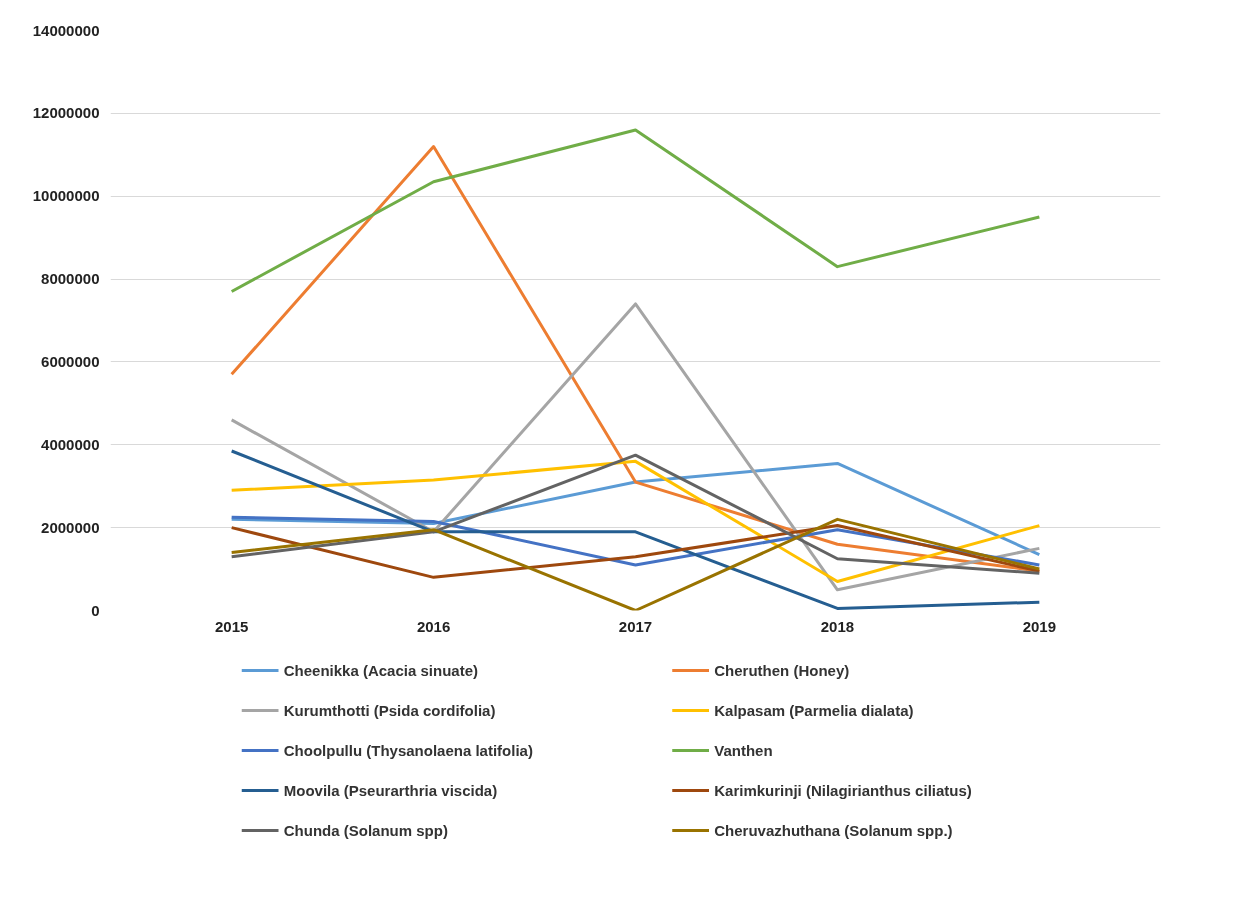 The image size is (1245, 909). What do you see at coordinates (70, 279) in the screenshot?
I see `y-tick-label: 8000000` at bounding box center [70, 279].